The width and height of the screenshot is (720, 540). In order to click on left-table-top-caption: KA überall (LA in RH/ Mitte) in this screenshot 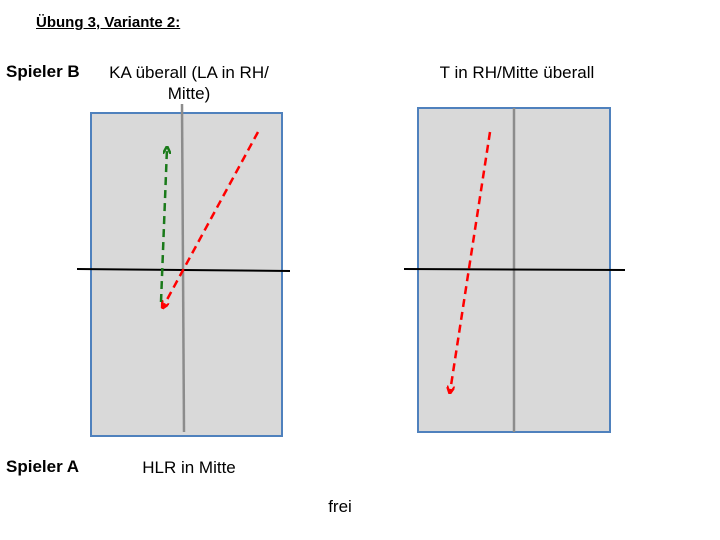, I will do `click(189, 83)`.